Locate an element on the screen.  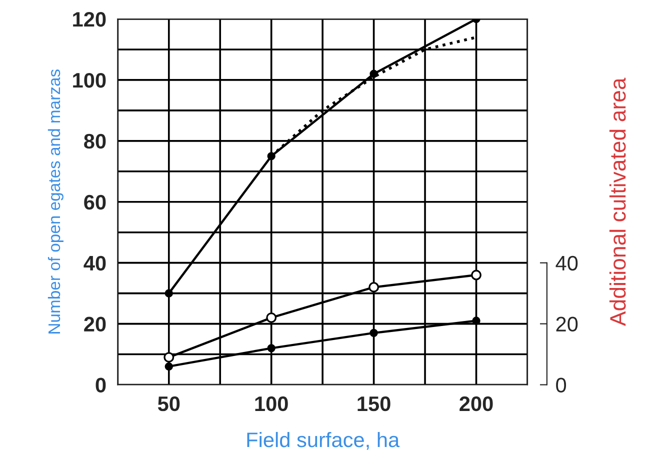
x-tick-label: 100 is located at coordinates (271, 404).